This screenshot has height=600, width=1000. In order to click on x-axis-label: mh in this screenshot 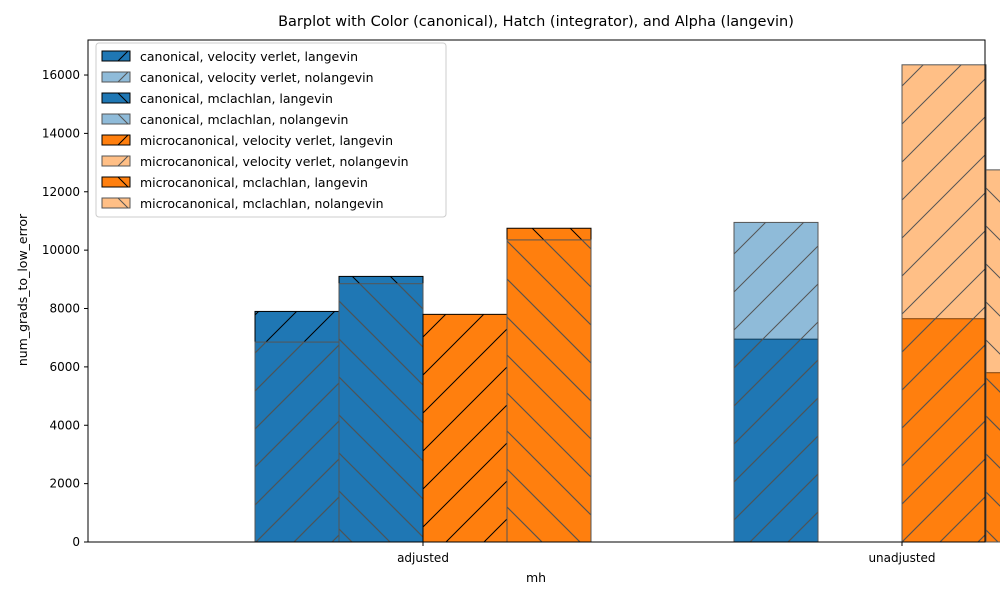, I will do `click(536, 577)`.